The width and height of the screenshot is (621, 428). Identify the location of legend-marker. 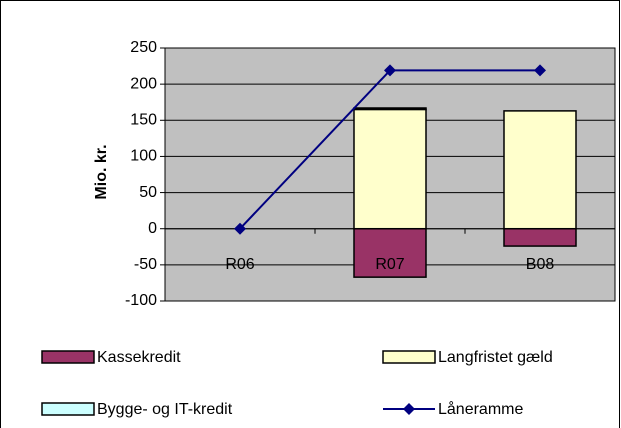
(409, 409).